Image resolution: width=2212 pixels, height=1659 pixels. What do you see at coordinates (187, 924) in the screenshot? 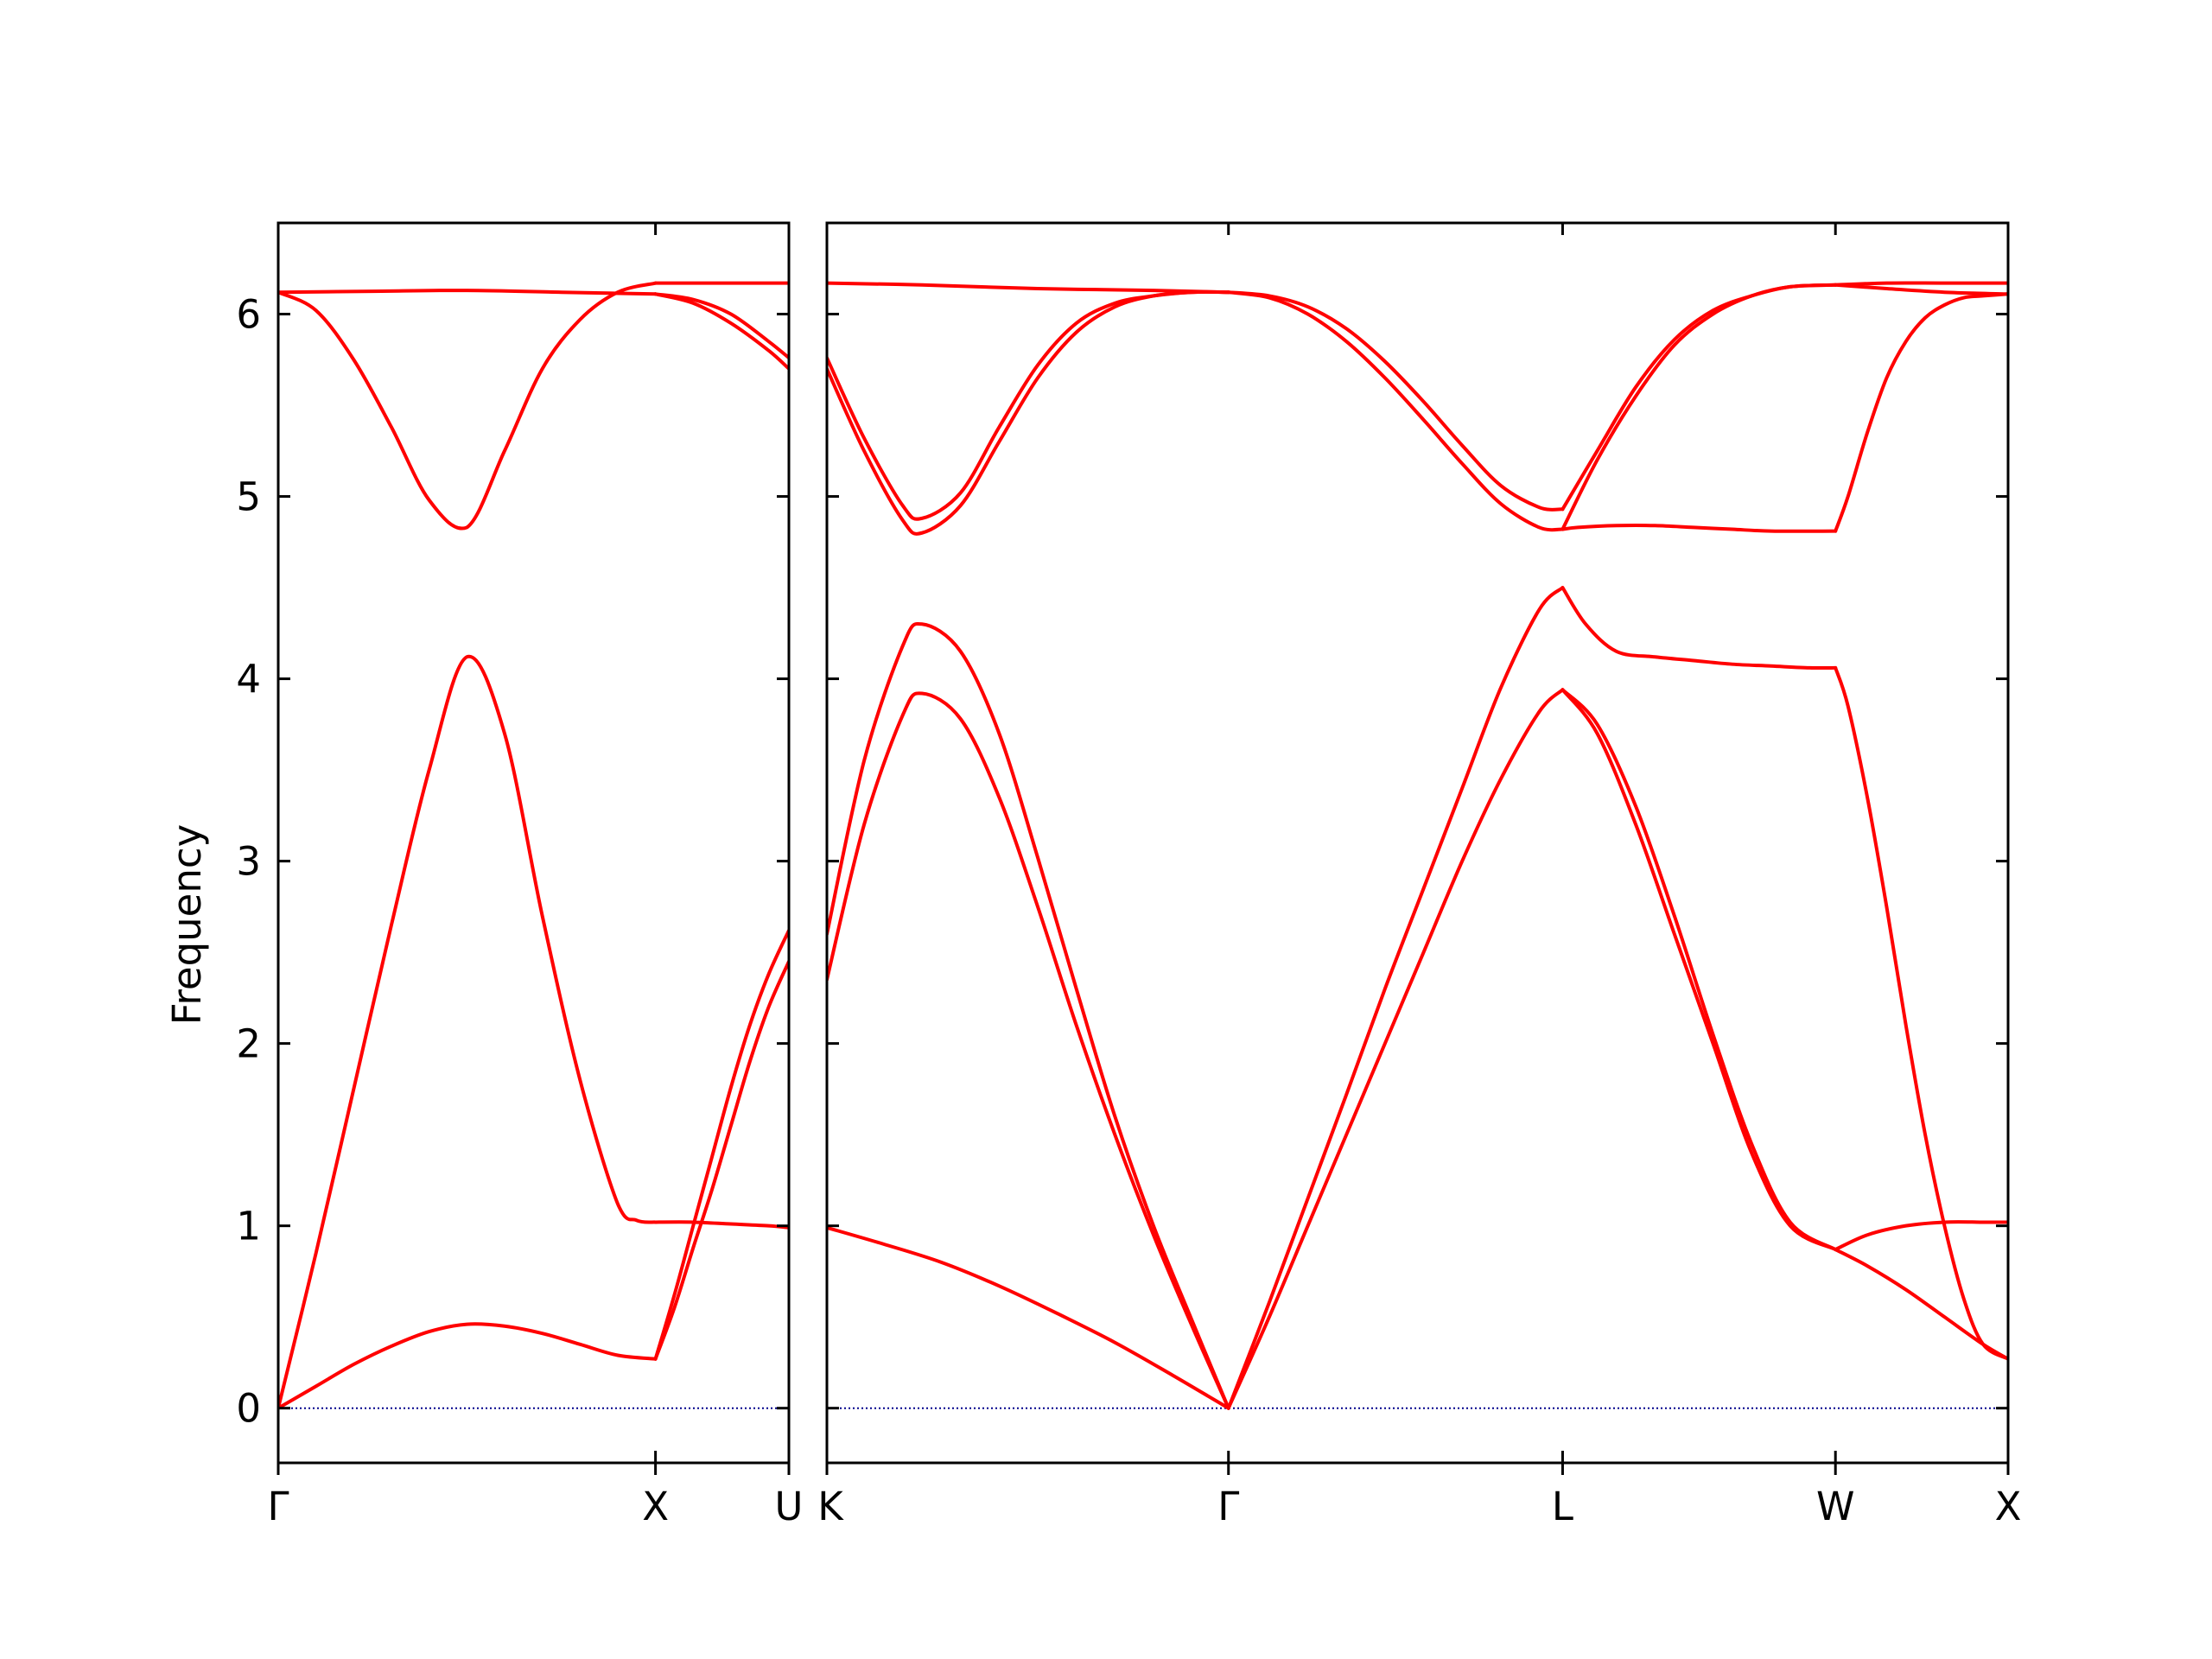
I see `y-axis-label: Frequency` at bounding box center [187, 924].